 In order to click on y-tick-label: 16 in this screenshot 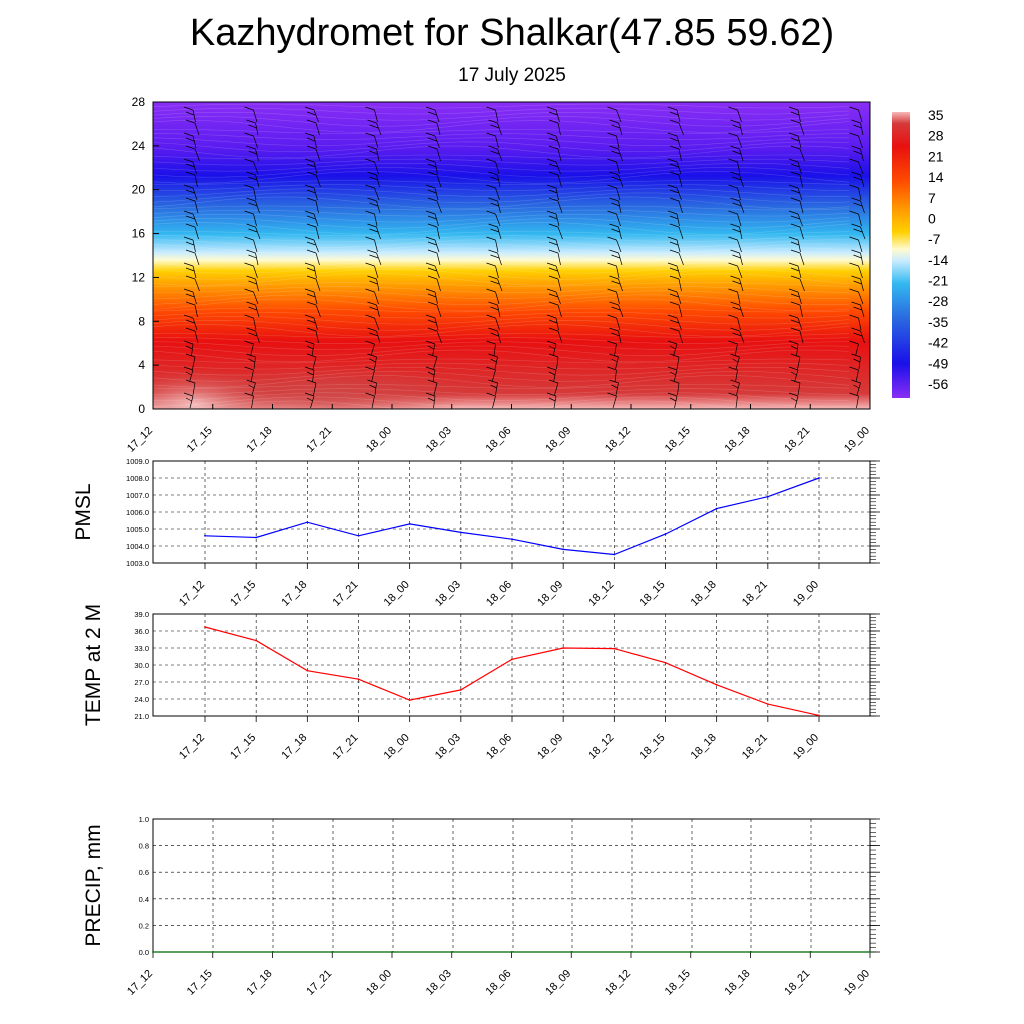, I will do `click(139, 234)`.